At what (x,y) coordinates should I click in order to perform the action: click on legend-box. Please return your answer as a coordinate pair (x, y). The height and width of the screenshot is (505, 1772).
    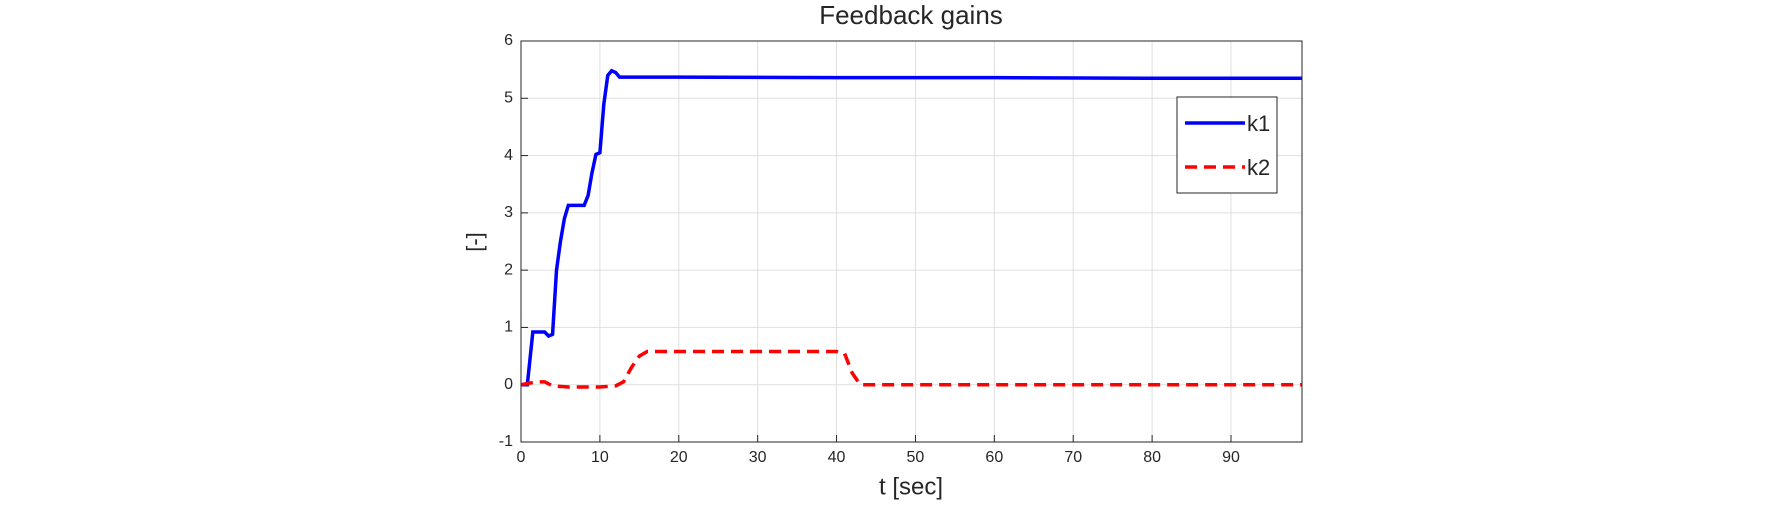
    Looking at the image, I should click on (1227, 145).